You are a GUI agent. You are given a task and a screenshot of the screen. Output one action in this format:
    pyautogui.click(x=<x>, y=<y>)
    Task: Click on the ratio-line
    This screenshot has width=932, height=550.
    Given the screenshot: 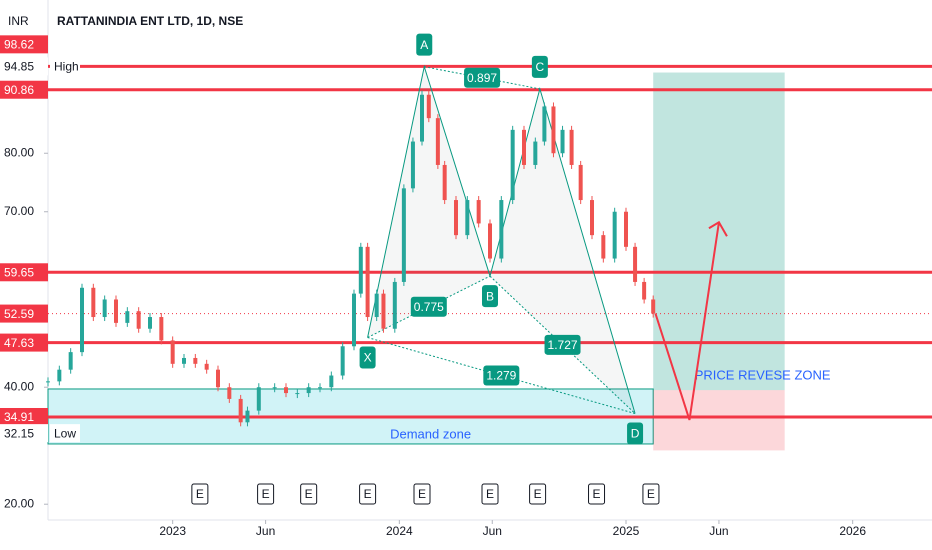 What is the action you would take?
    pyautogui.click(x=562, y=344)
    